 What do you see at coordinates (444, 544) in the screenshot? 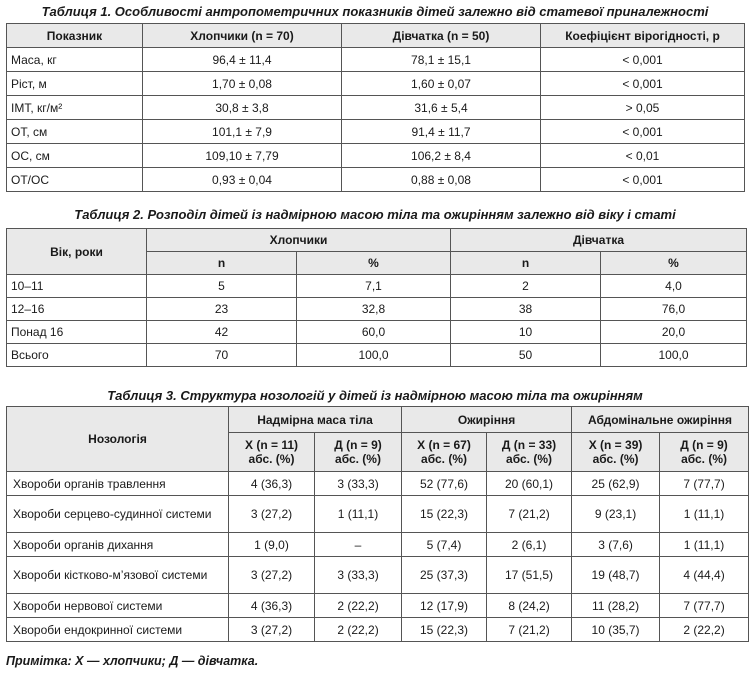
I see `table-cell: 5 (7,4)` at bounding box center [444, 544].